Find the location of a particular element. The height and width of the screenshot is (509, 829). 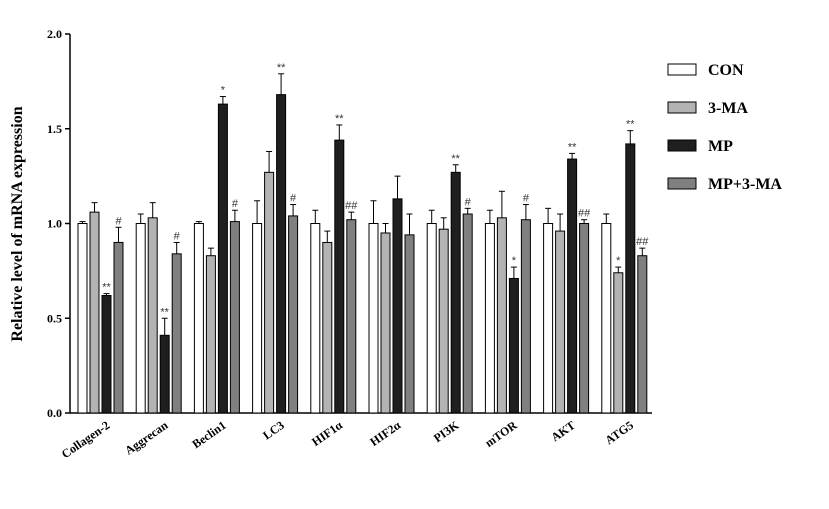

legend: CON 3-MA MP MP+3-MA is located at coordinates (724, 127).